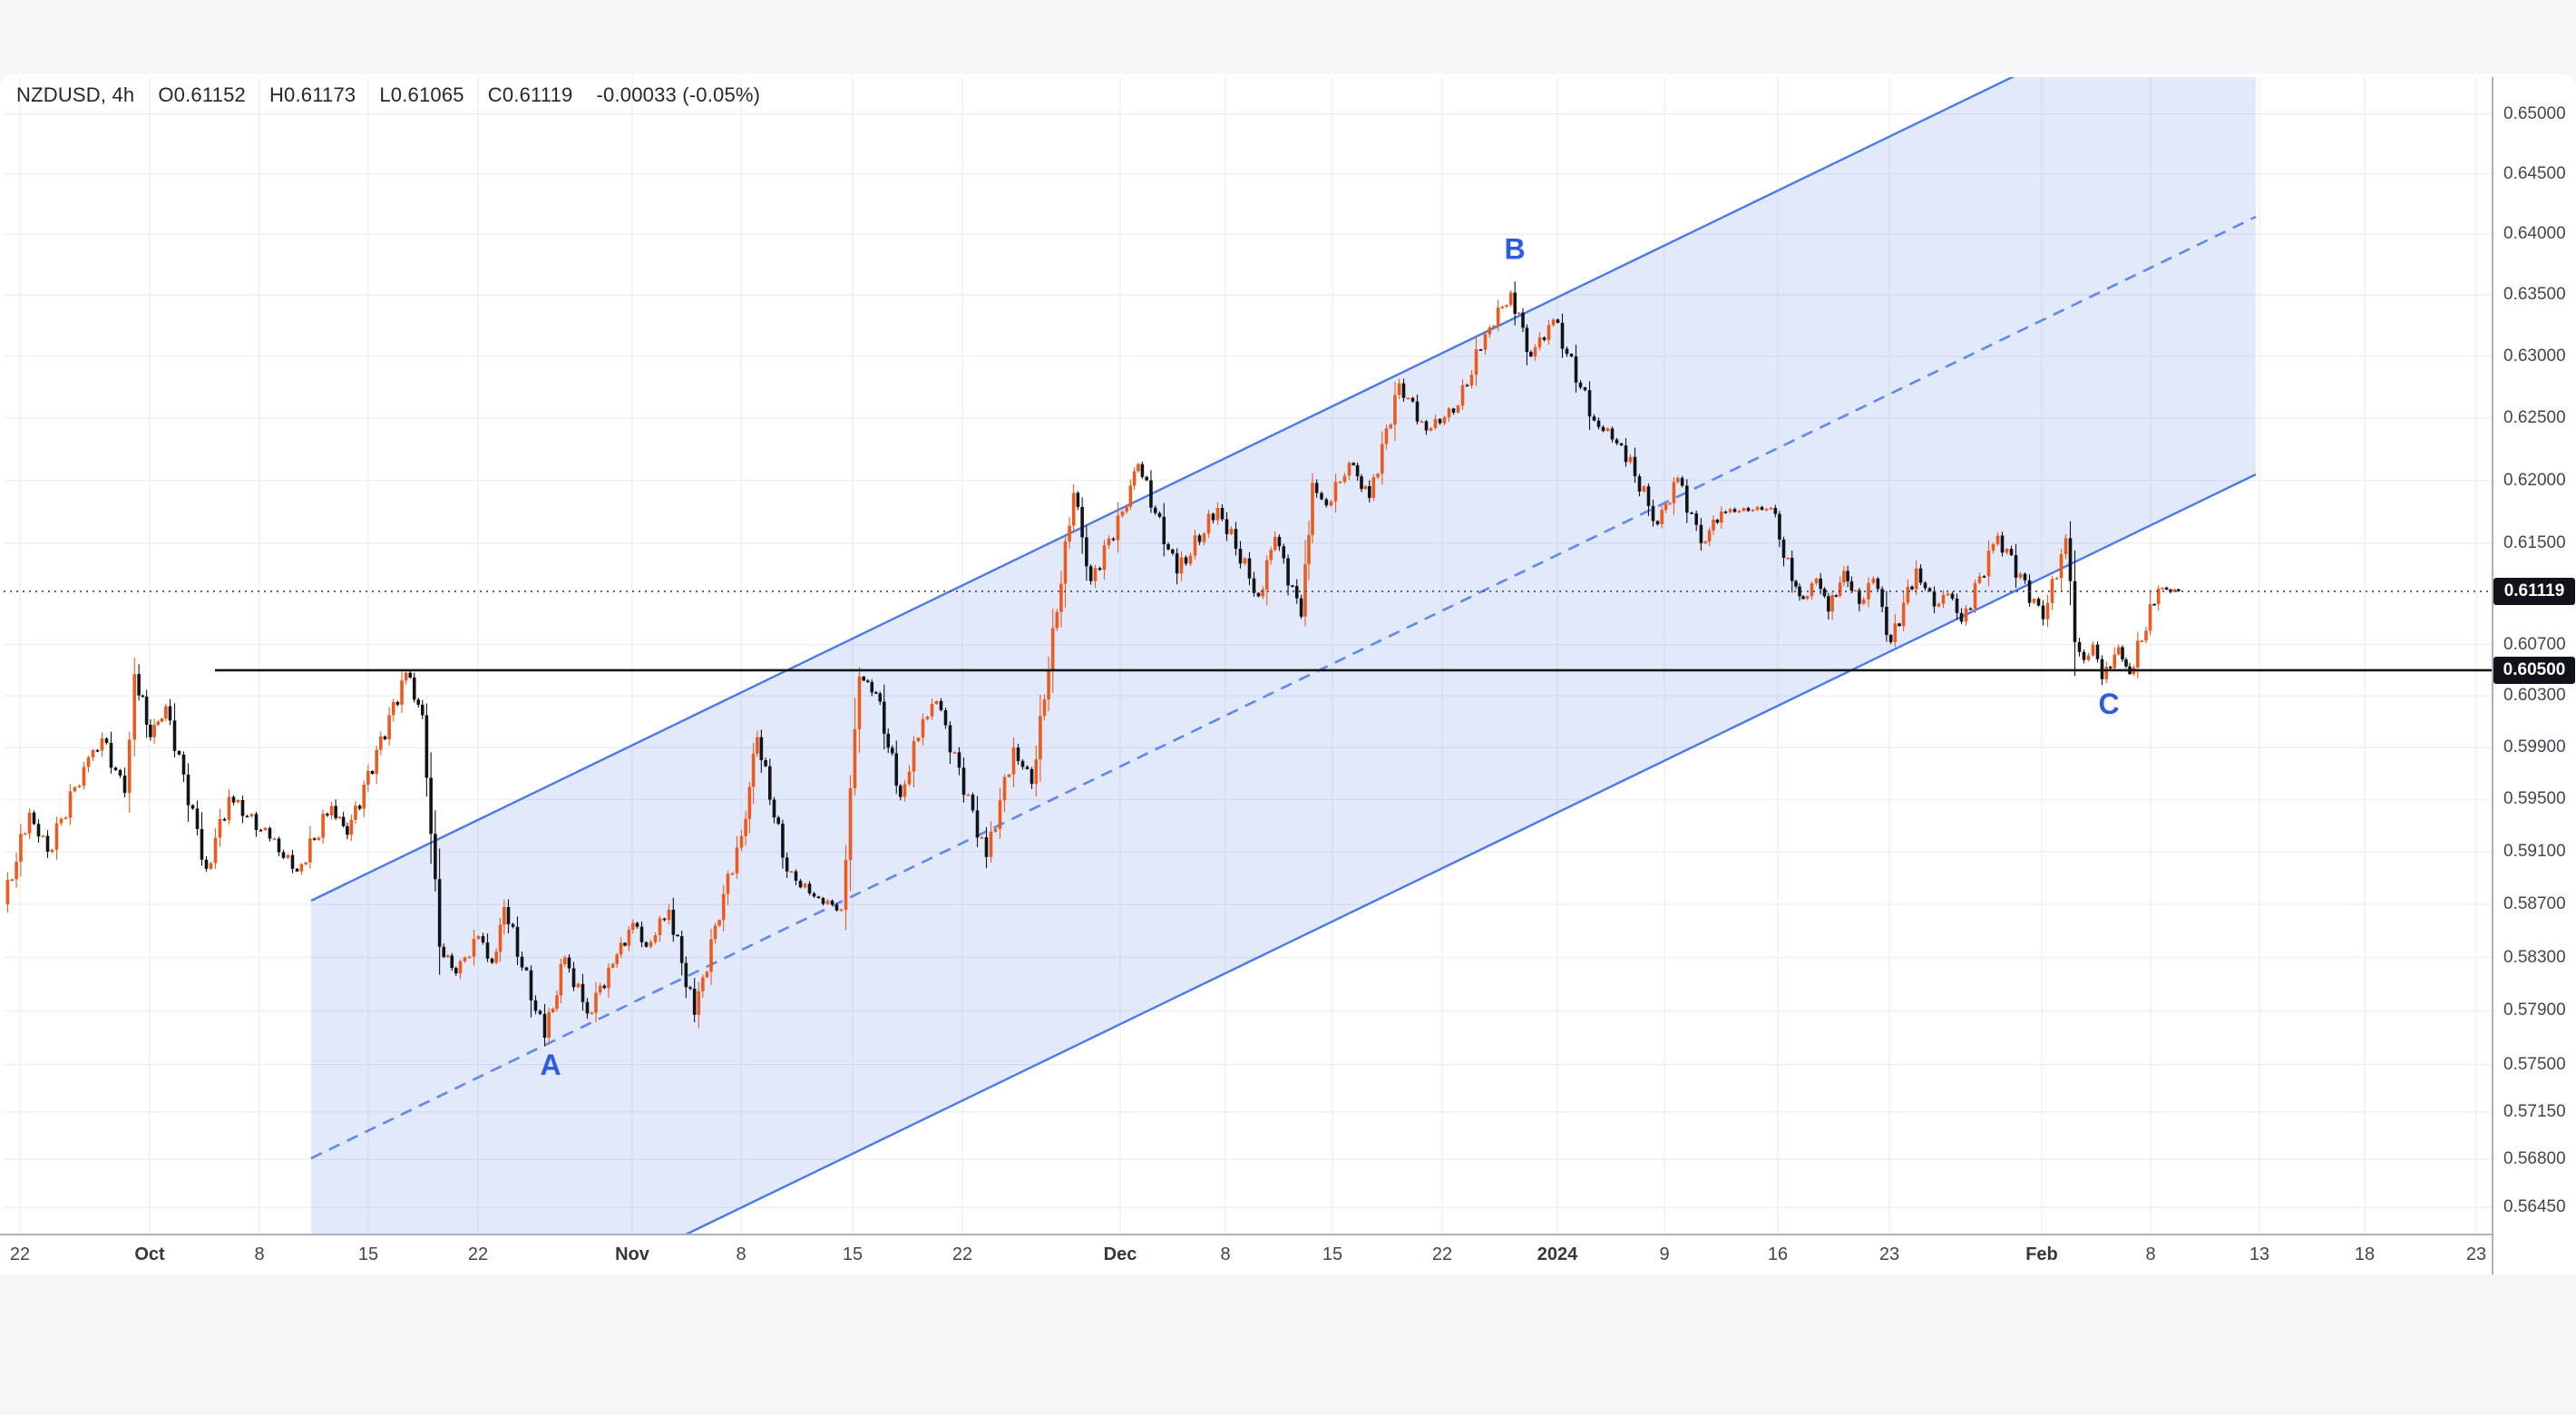  What do you see at coordinates (2108, 704) in the screenshot?
I see `wave-label-C: C` at bounding box center [2108, 704].